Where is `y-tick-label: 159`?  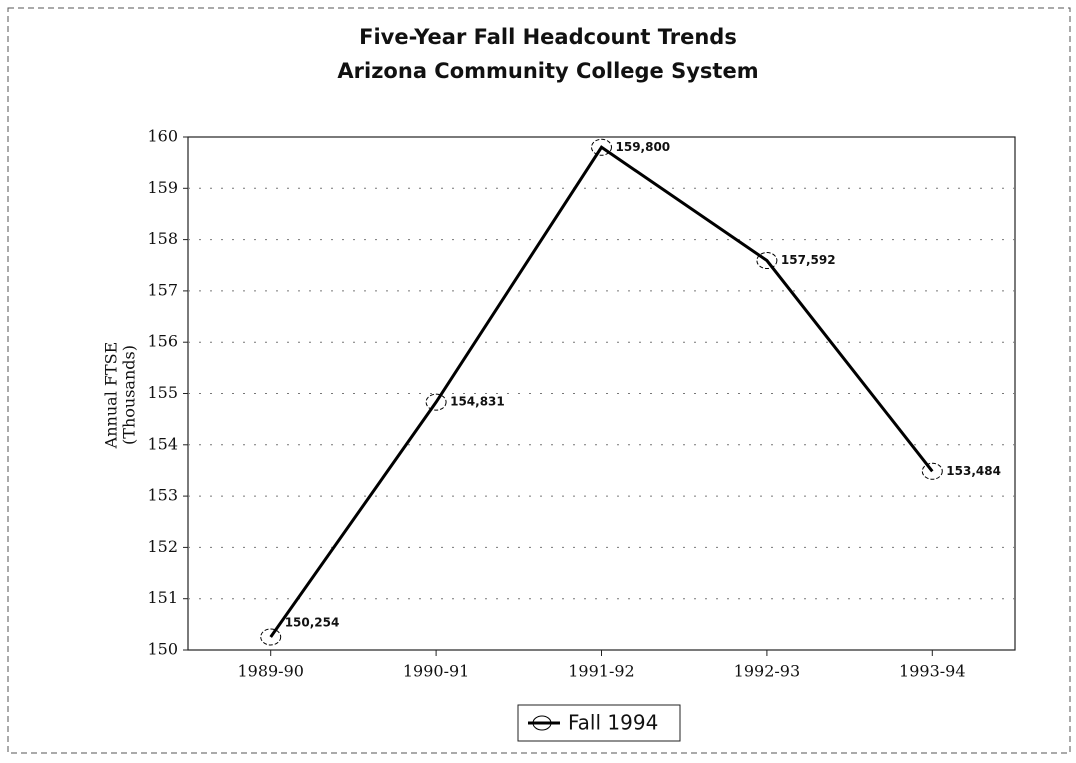 y-tick-label: 159 is located at coordinates (162, 187).